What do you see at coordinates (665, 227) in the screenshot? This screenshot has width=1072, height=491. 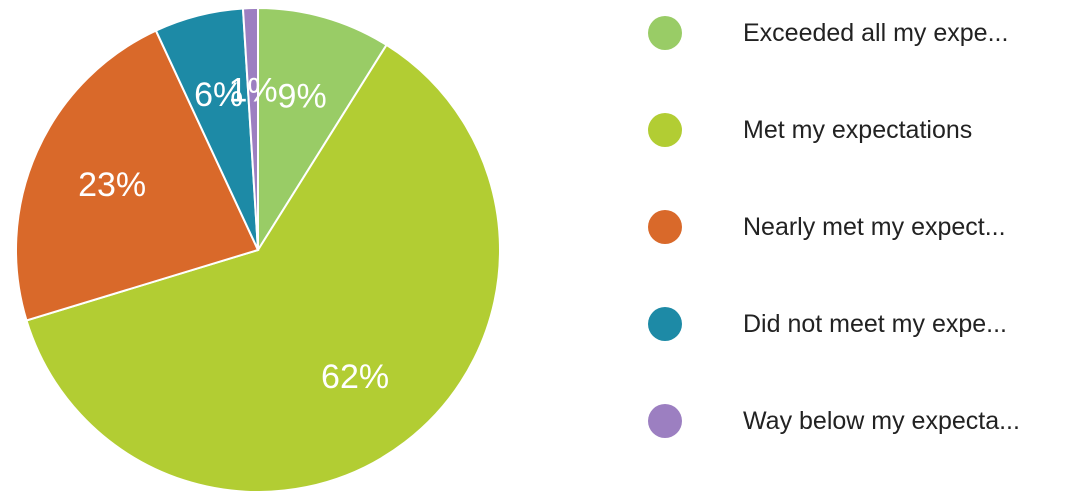 I see `legend-swatch-nearly-met` at bounding box center [665, 227].